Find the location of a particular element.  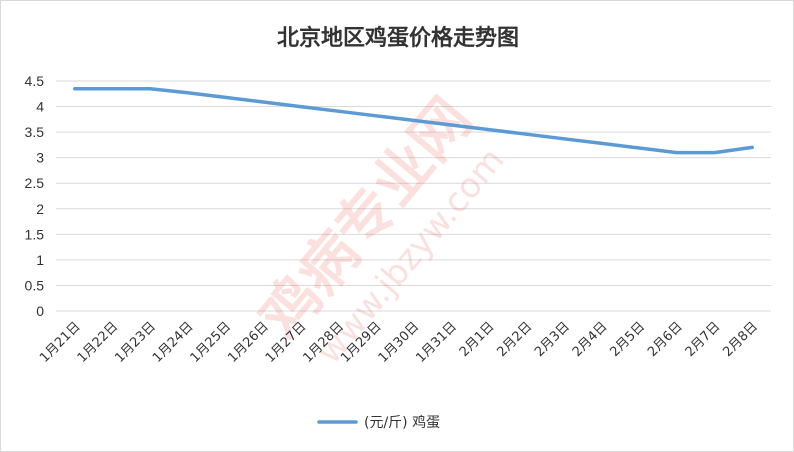

legend: (元/斤) 鸡蛋 is located at coordinates (378, 422).